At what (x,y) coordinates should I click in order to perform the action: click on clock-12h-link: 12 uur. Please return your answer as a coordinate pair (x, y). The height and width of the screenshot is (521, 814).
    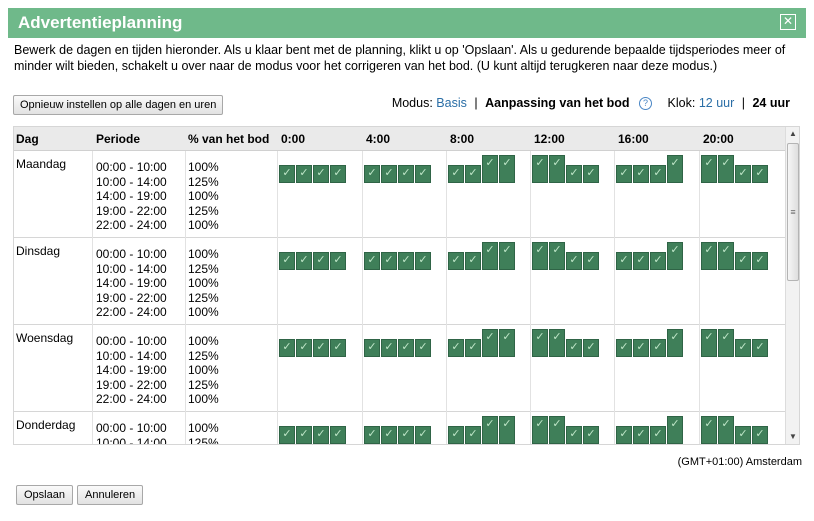
    Looking at the image, I should click on (716, 103).